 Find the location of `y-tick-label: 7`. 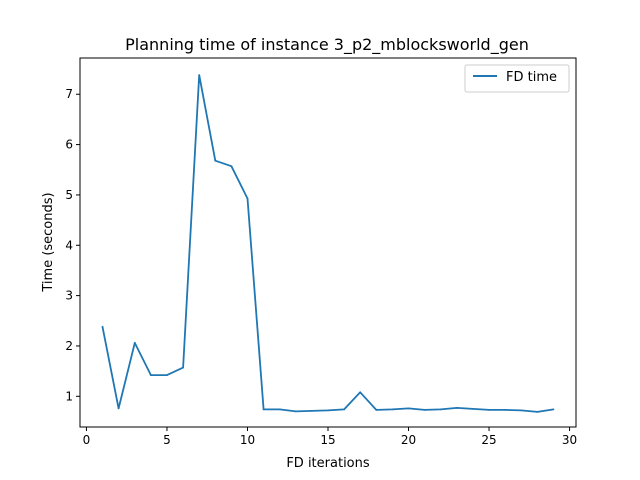

y-tick-label: 7 is located at coordinates (69, 94).